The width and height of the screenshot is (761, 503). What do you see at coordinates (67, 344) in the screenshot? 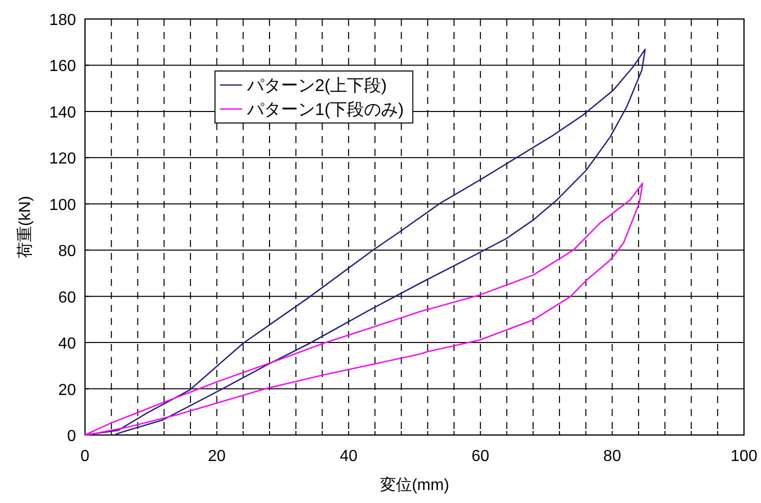
I see `y-tick-label: 40` at bounding box center [67, 344].